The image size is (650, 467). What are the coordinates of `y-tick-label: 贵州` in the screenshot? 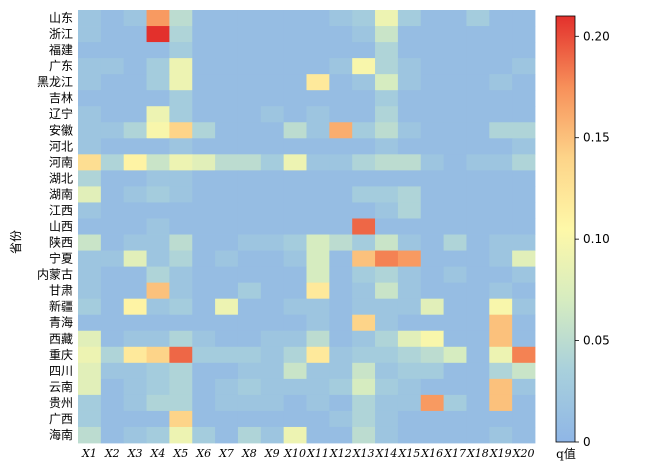 It's located at (61, 403).